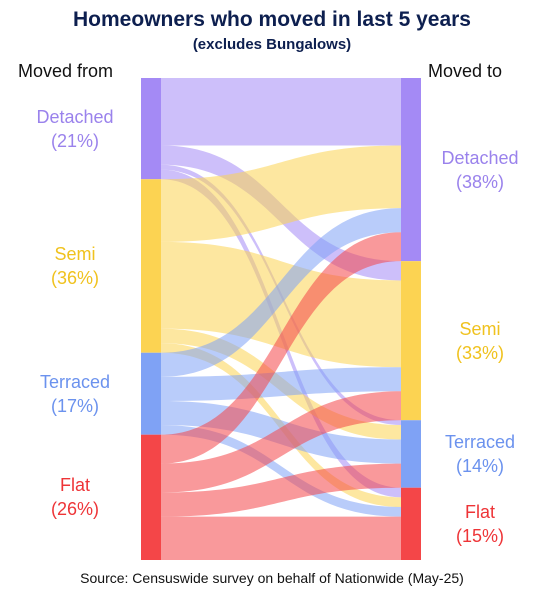 The image size is (544, 600). I want to click on flow-flat-to-semi, so click(281, 442).